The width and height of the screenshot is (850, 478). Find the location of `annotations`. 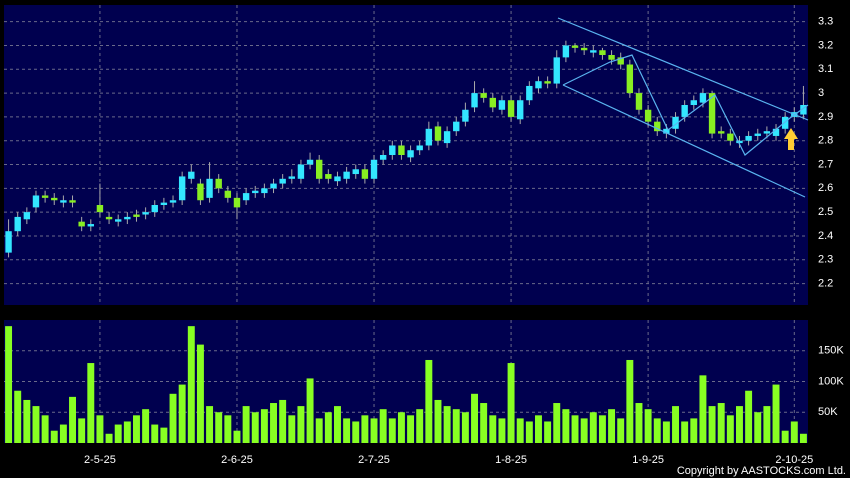

annotations is located at coordinates (683, 107).